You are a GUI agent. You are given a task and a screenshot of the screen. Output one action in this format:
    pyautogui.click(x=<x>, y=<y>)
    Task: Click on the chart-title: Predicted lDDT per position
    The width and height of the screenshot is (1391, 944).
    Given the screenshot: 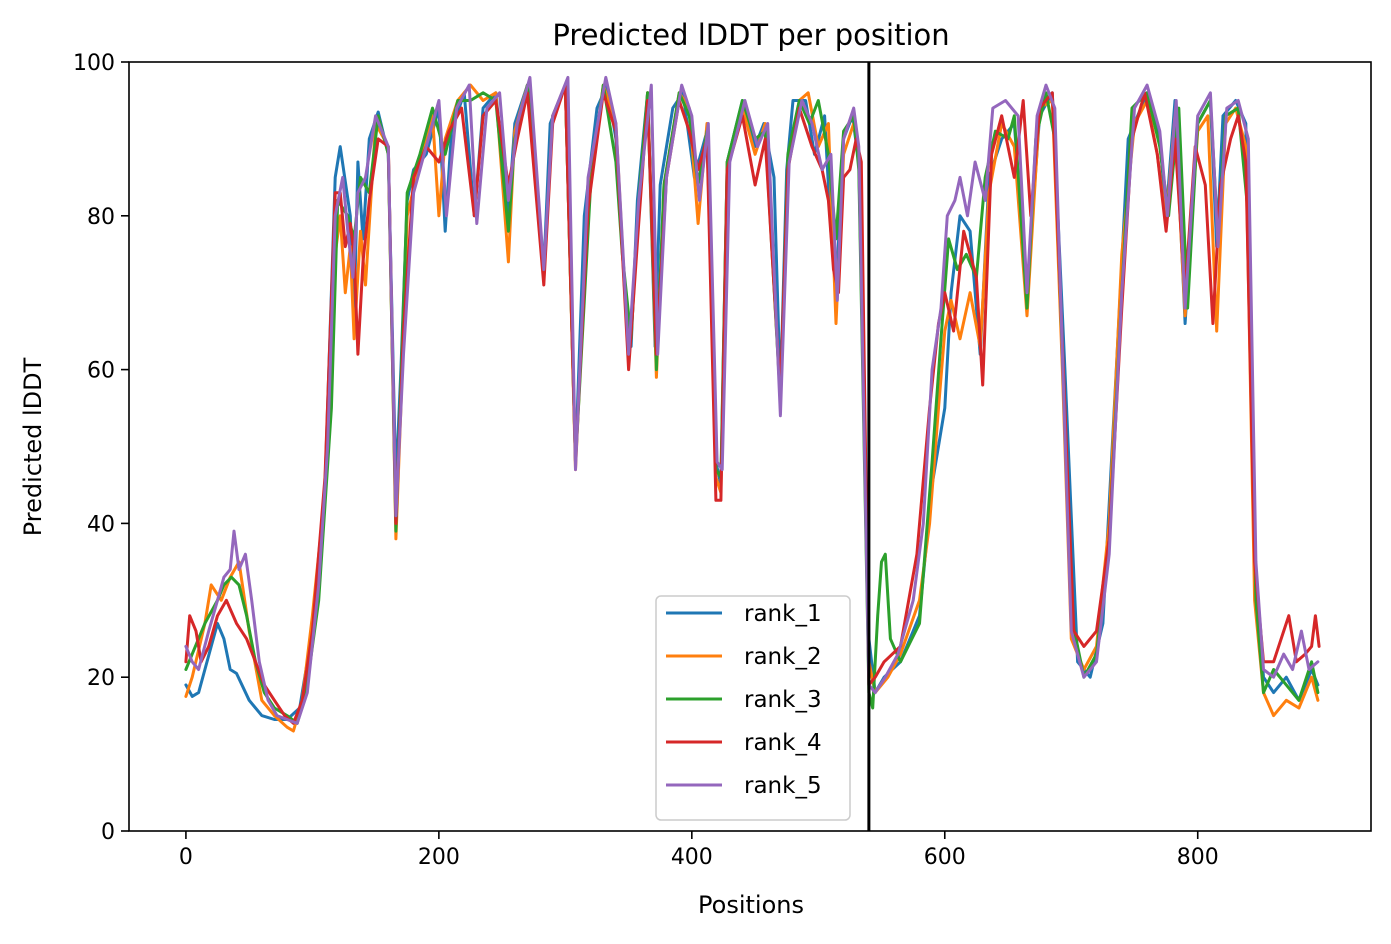 What is the action you would take?
    pyautogui.click(x=750, y=35)
    